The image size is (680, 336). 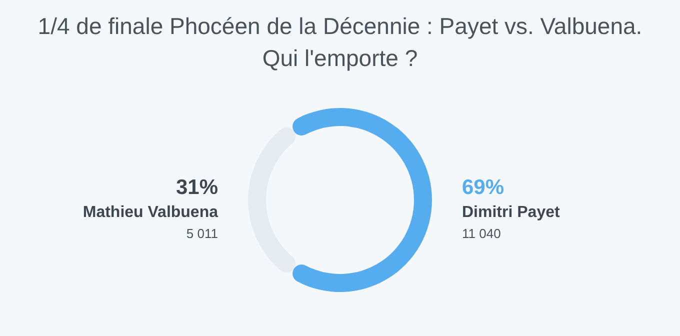 What do you see at coordinates (511, 212) in the screenshot?
I see `slice-label: Dimitri Payet` at bounding box center [511, 212].